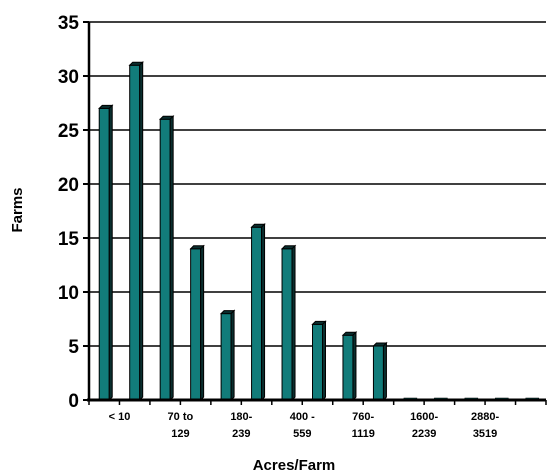 Image resolution: width=551 pixels, height=476 pixels. I want to click on x-tick-label: 400 -559, so click(302, 425).